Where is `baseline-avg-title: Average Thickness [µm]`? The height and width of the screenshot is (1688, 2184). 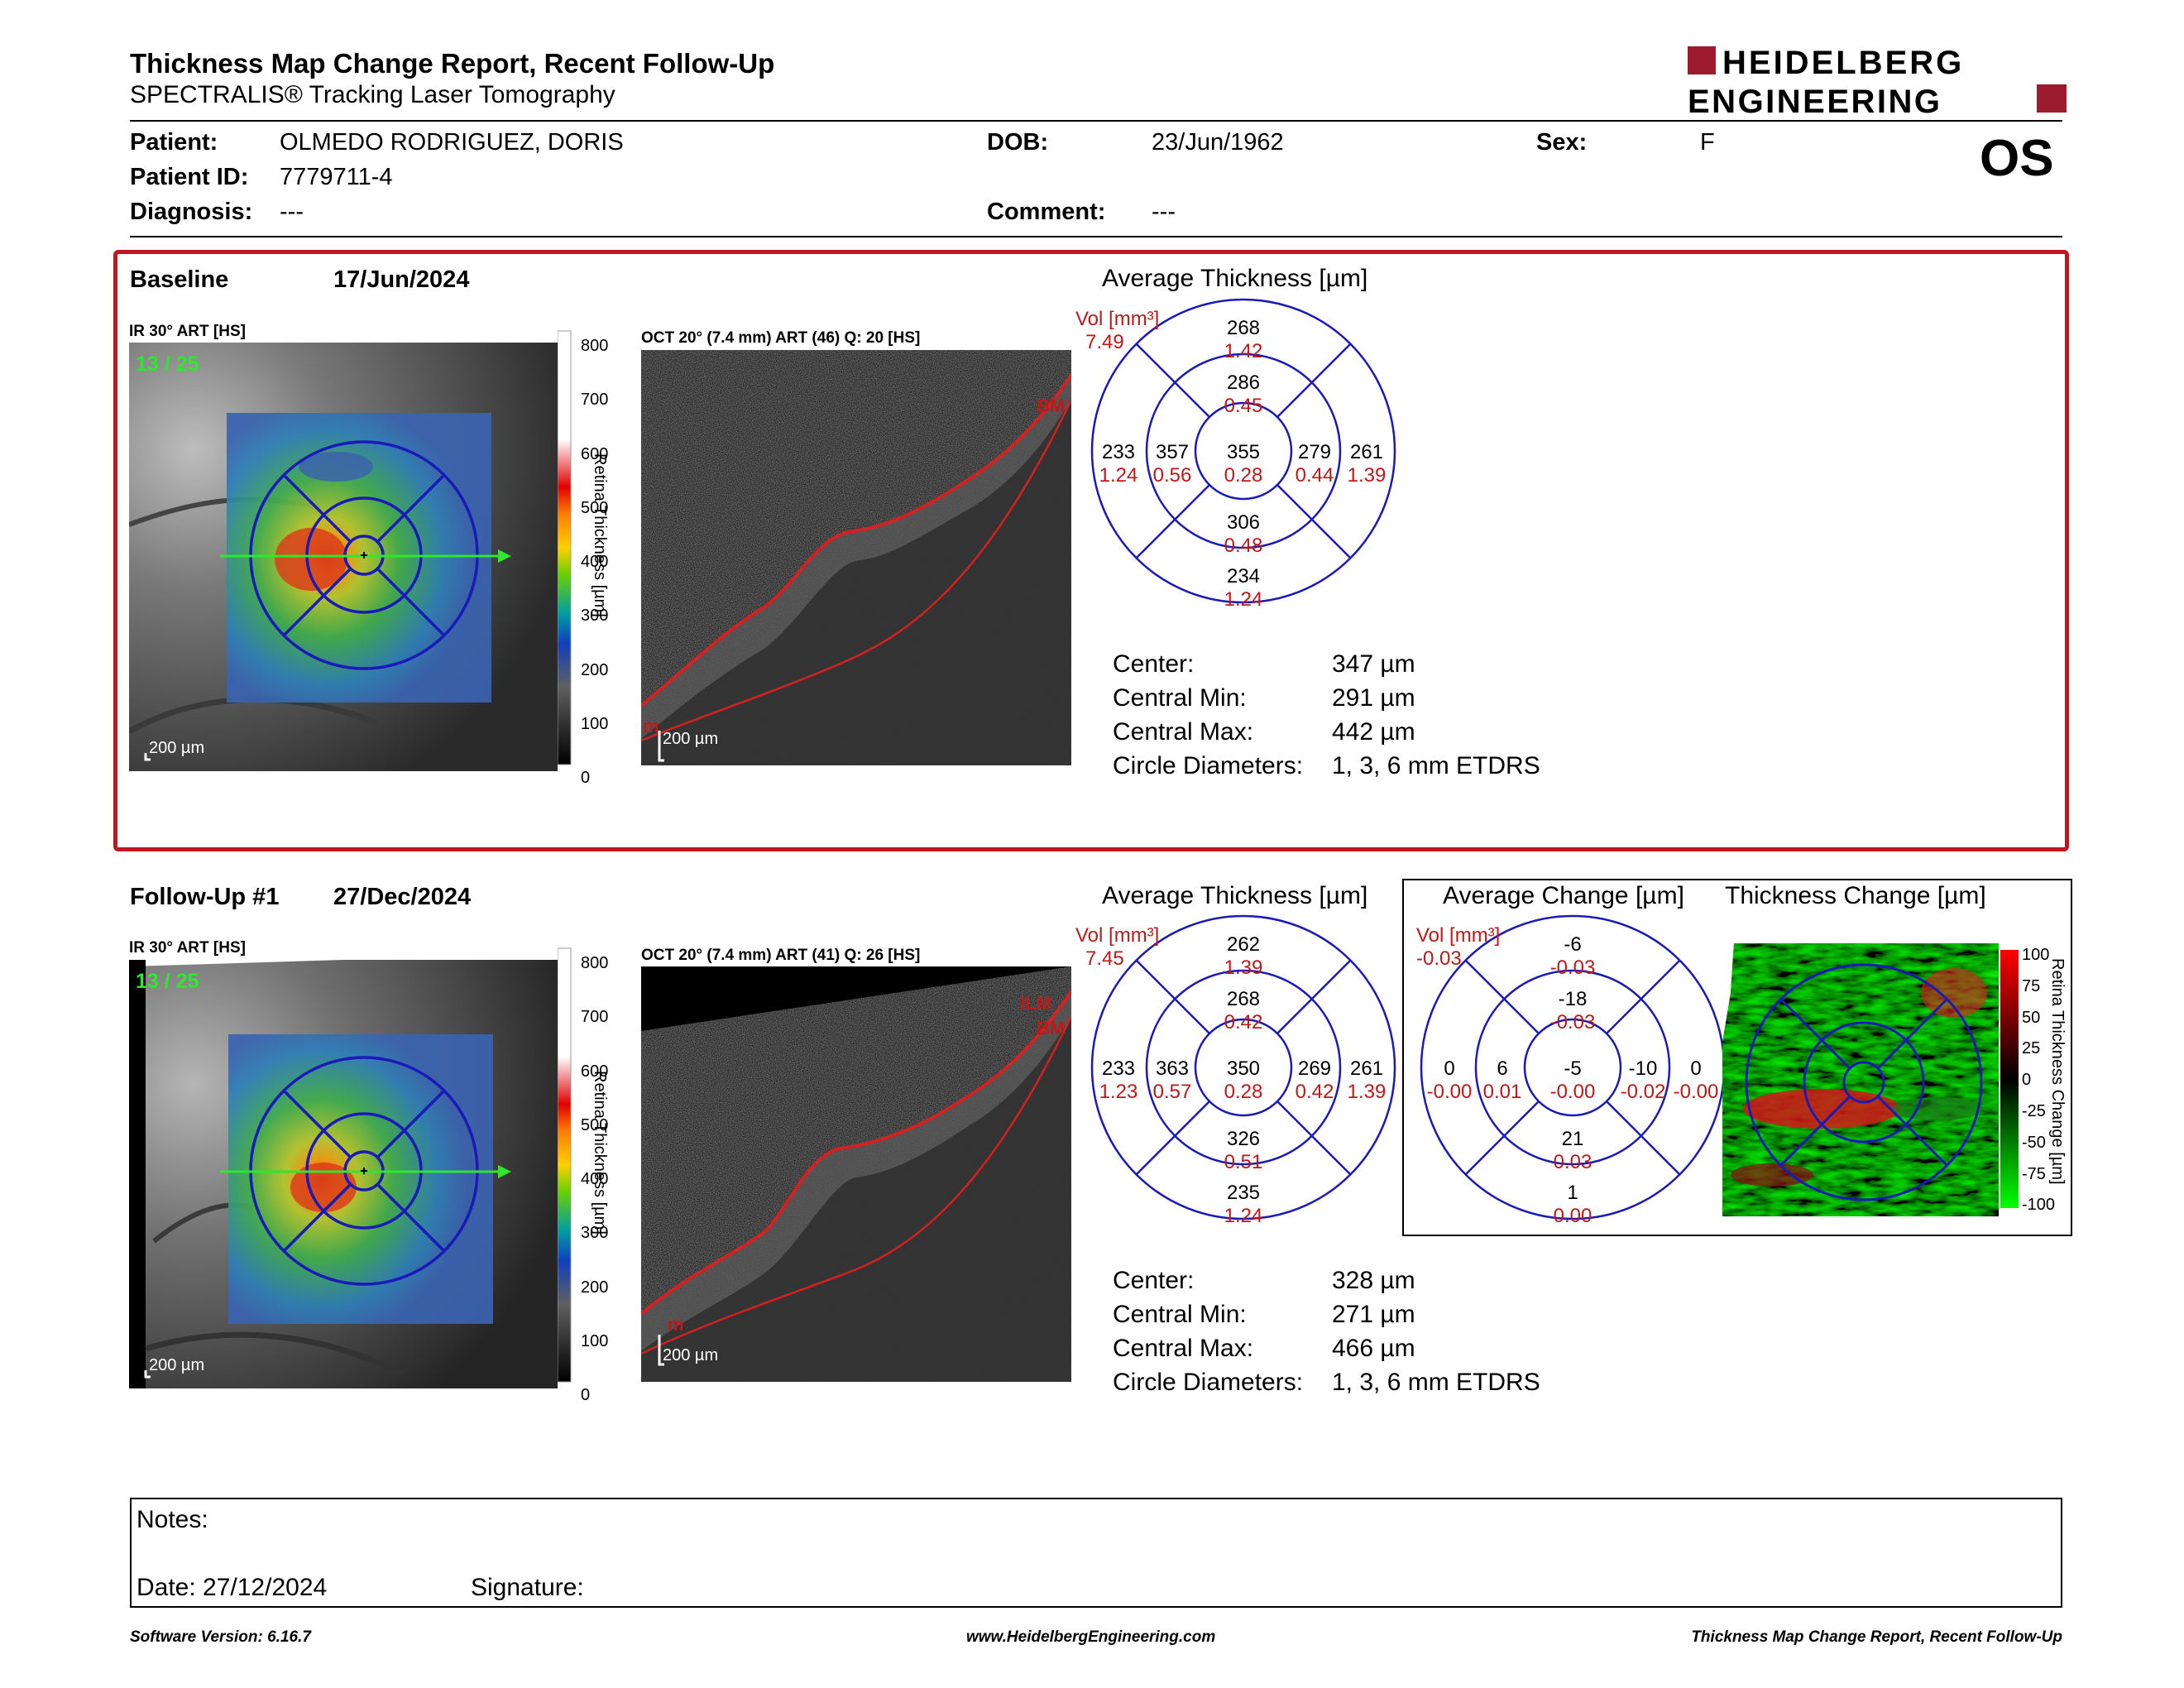 baseline-avg-title: Average Thickness [µm] is located at coordinates (1235, 278).